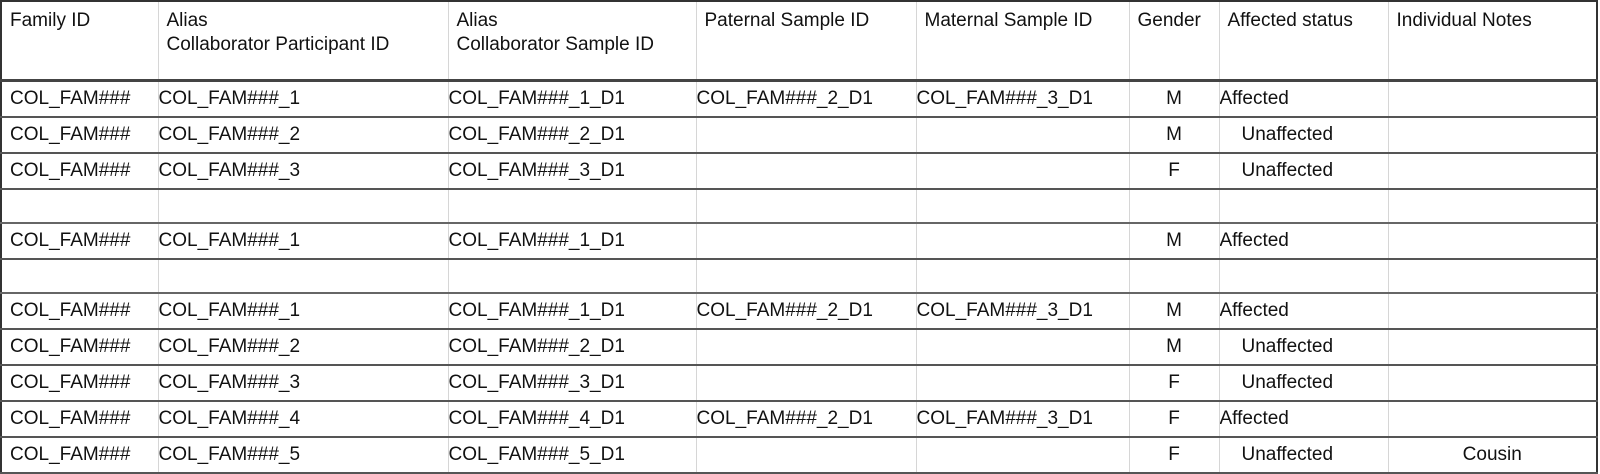  Describe the element at coordinates (1464, 20) in the screenshot. I see `header-notes-label: Individual Notes` at that location.